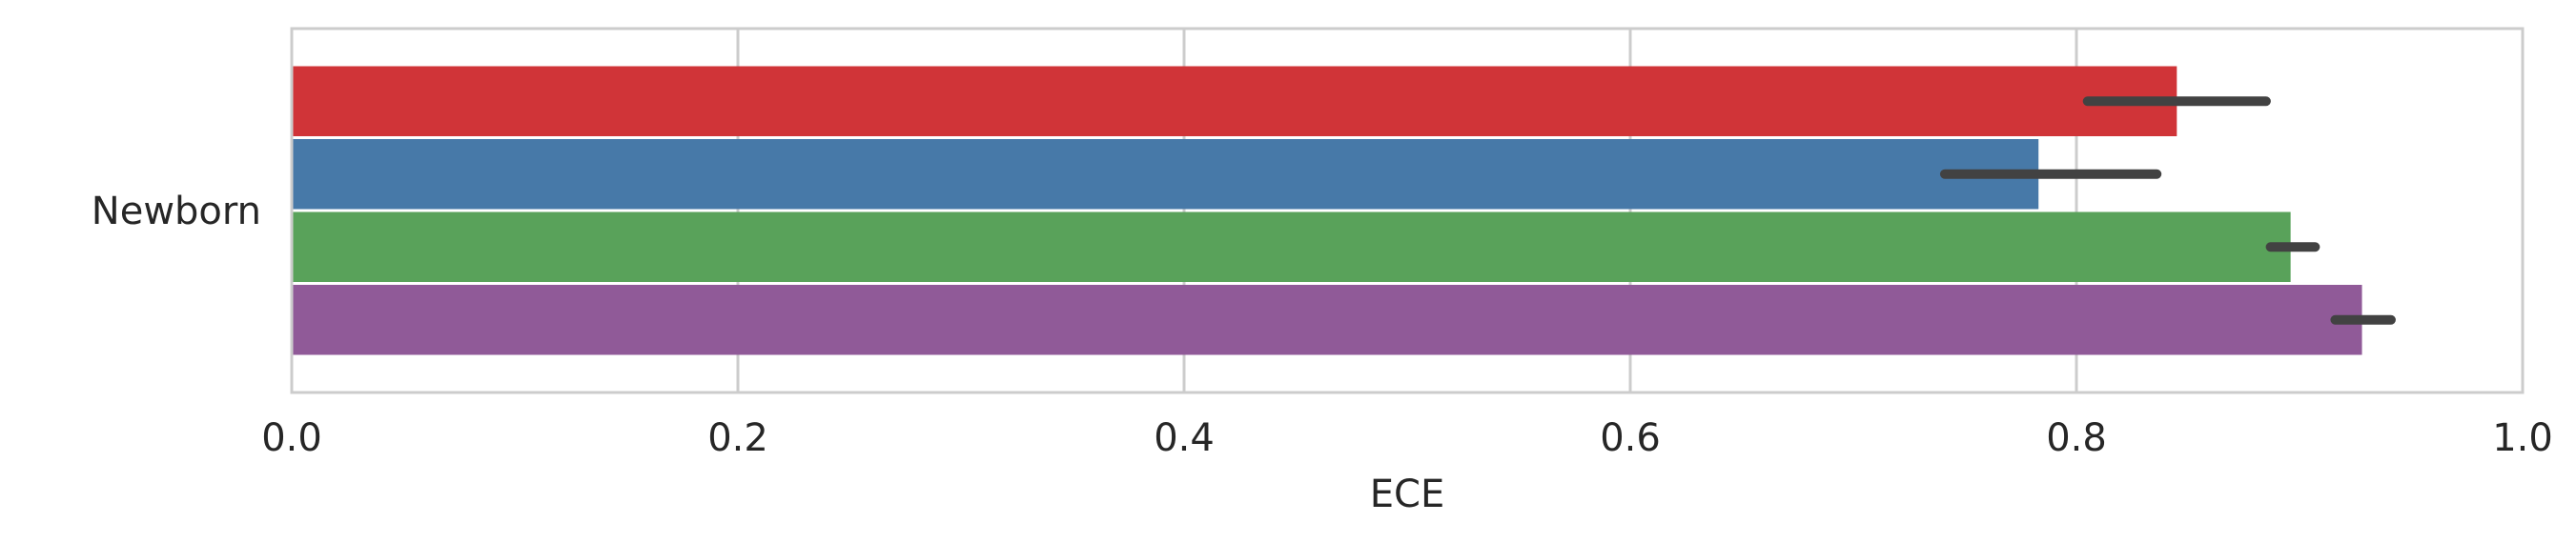  What do you see at coordinates (1407, 438) in the screenshot?
I see `x-tick-labels: 0.0 0.2 0.4 0.6 0.8 1.0` at bounding box center [1407, 438].